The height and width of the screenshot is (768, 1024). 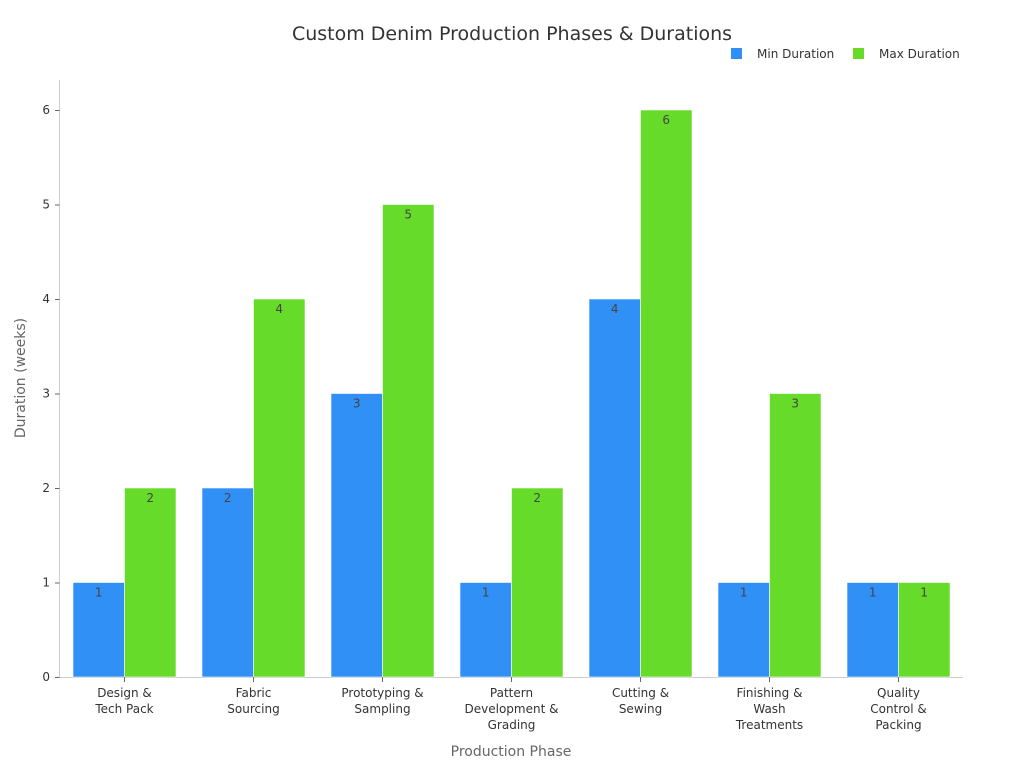 I want to click on x-tick-label: Finishing & Wash Treatments, so click(x=769, y=709).